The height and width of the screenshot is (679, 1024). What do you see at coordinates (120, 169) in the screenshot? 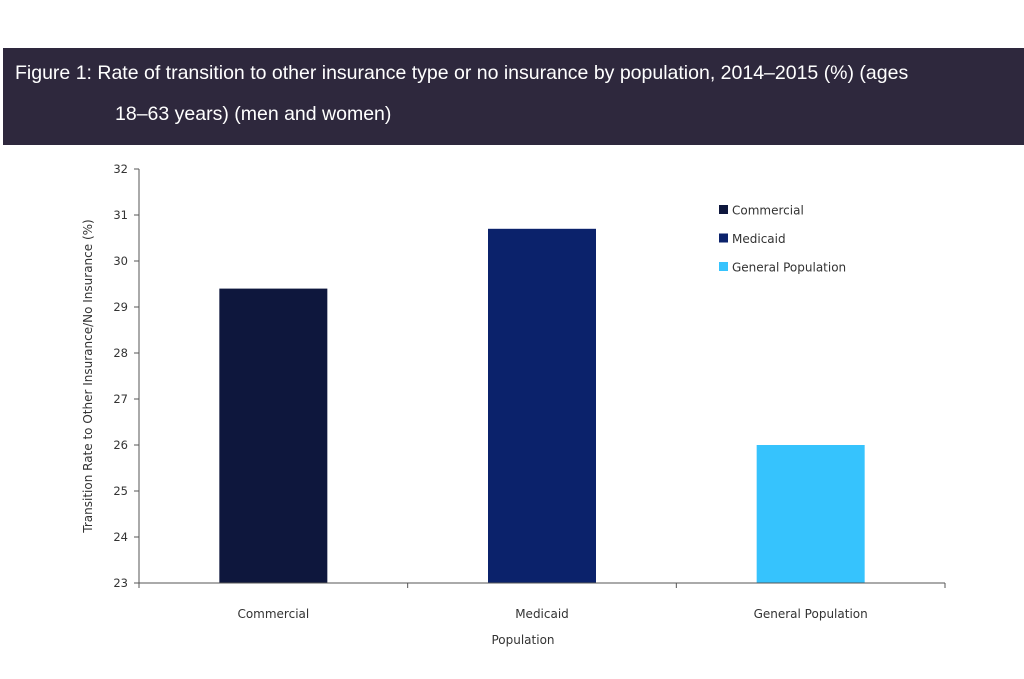
I see `y-tick-label: 32` at bounding box center [120, 169].